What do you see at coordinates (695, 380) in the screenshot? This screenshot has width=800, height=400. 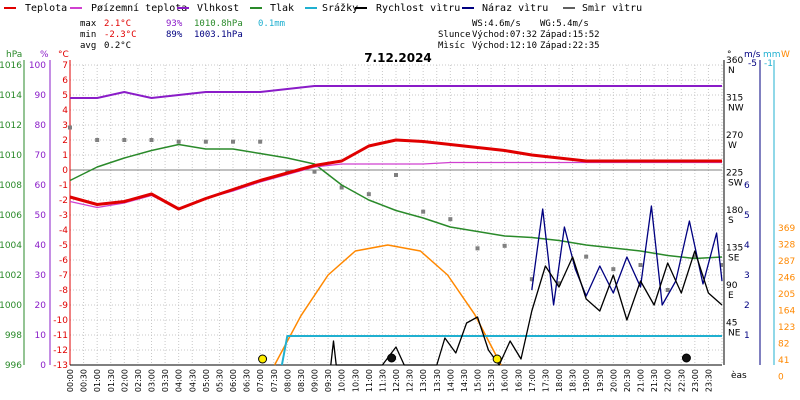 I see `x-tick-label: 23:00` at bounding box center [695, 380].